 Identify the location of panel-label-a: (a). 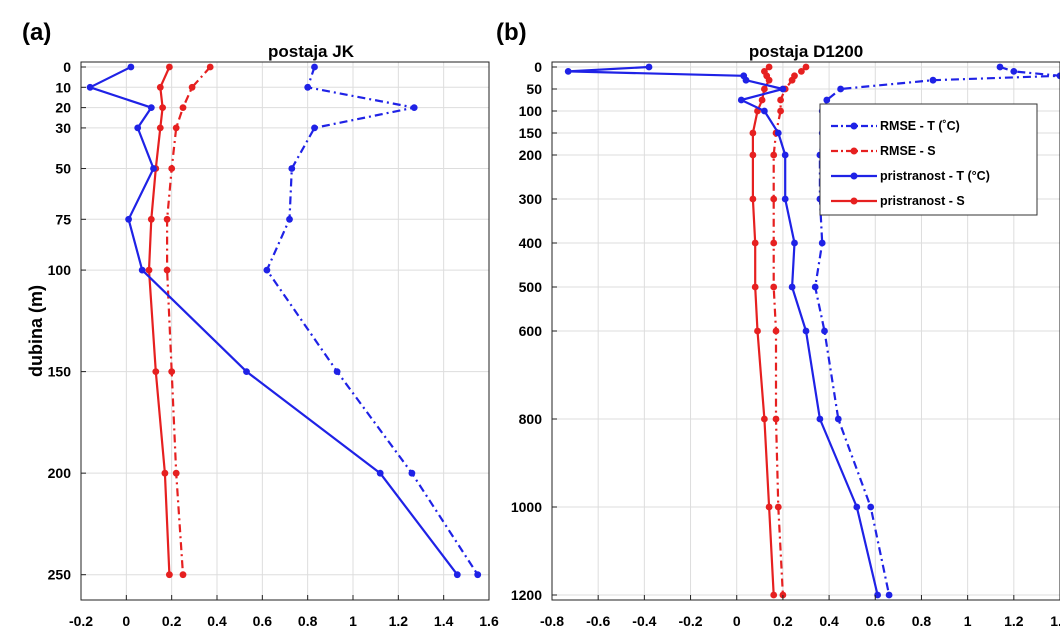
(36, 32).